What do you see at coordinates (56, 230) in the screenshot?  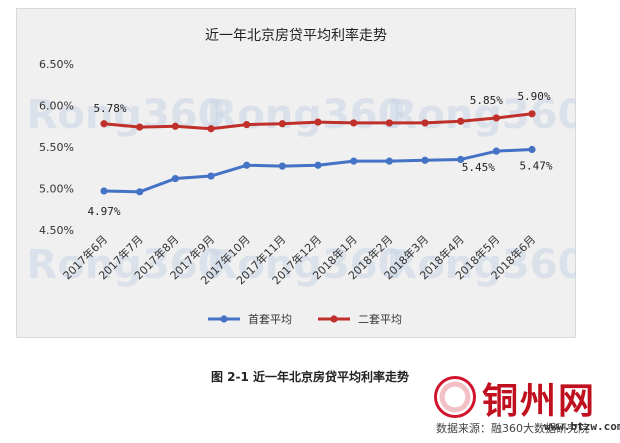 I see `y-tick-label: 4.50%` at bounding box center [56, 230].